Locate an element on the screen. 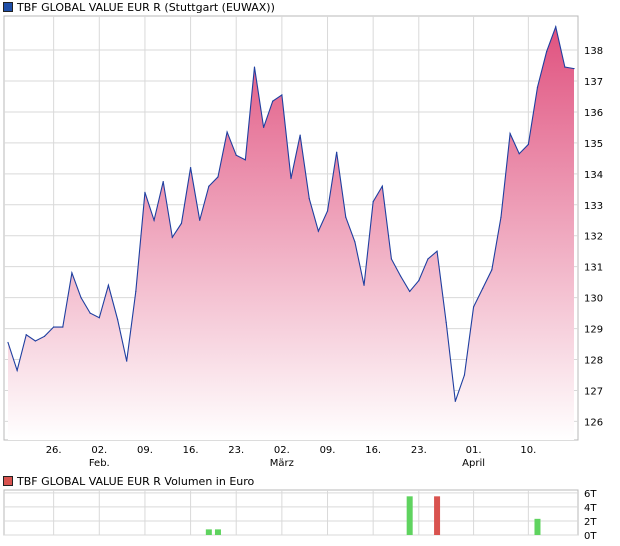 The image size is (620, 546). month-label: April is located at coordinates (473, 463).